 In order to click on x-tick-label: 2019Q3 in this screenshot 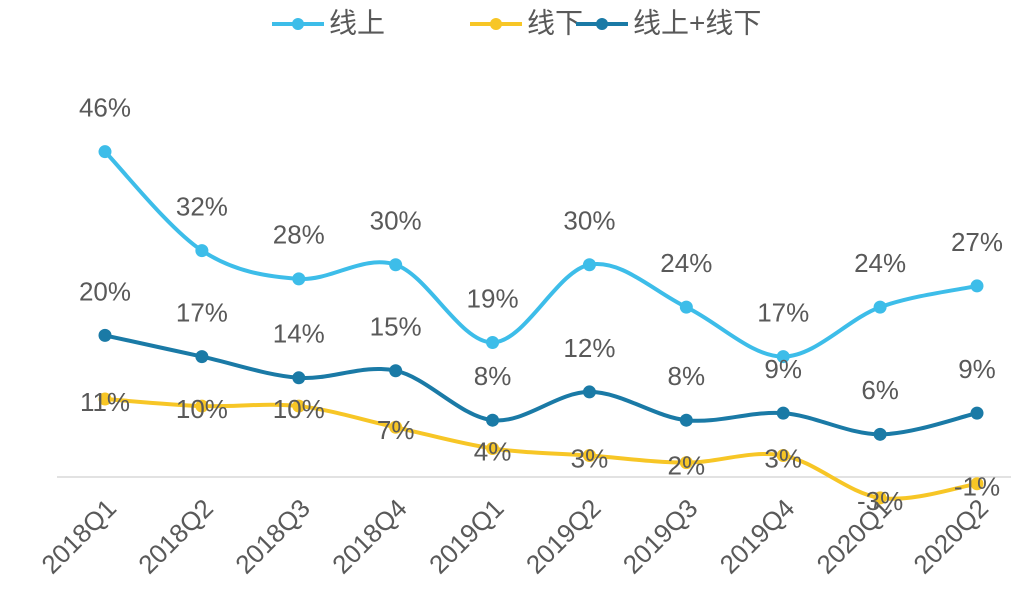, I will do `click(660, 536)`.